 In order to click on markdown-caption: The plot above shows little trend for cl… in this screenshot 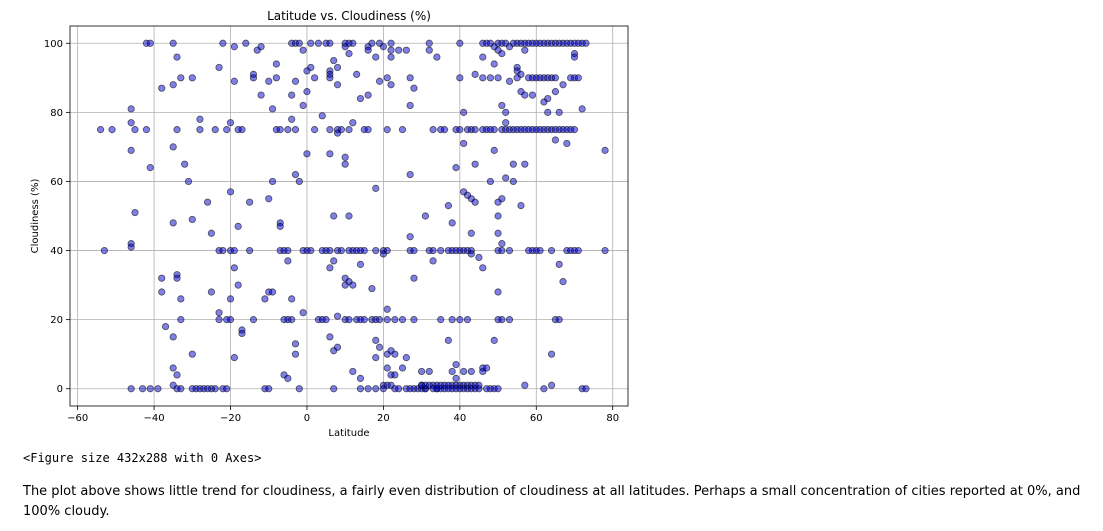, I will do `click(552, 501)`.